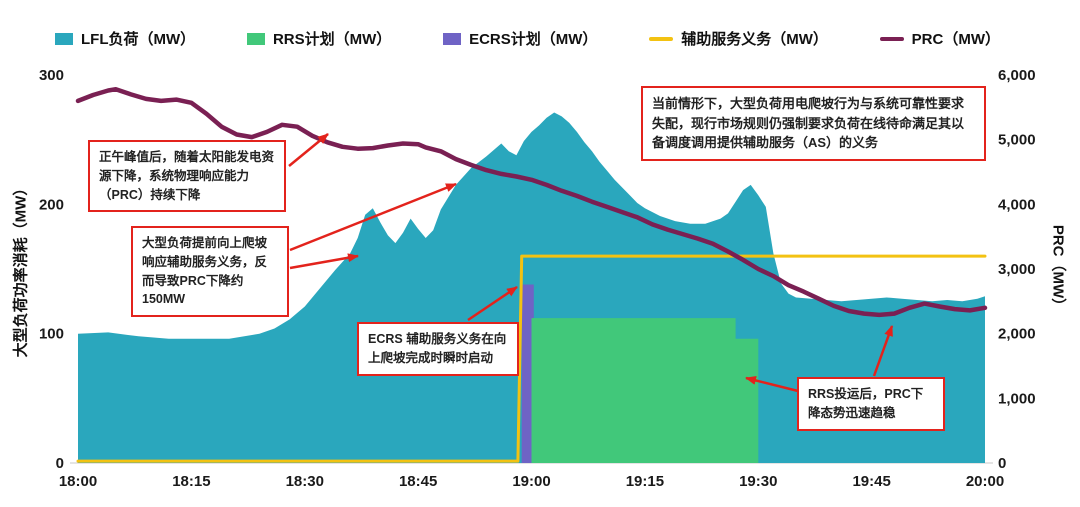 This screenshot has height=507, width=1080. Describe the element at coordinates (871, 404) in the screenshot. I see `annotation-rrs-stabilize-note: RRS投运后，PRC下降态势迅速趋稳` at that location.